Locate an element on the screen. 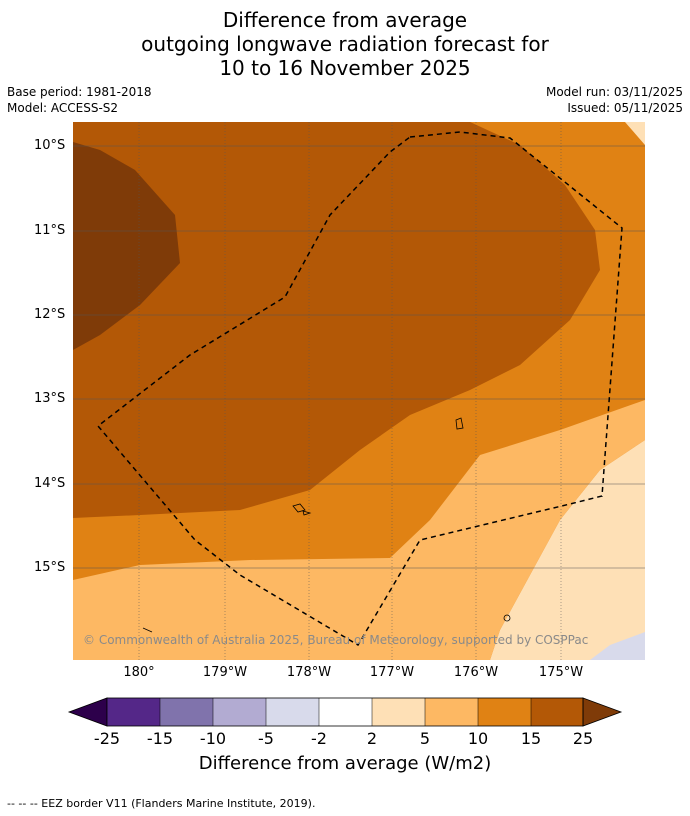 This screenshot has width=690, height=816. lat-label-12s: 12°S is located at coordinates (50, 314).